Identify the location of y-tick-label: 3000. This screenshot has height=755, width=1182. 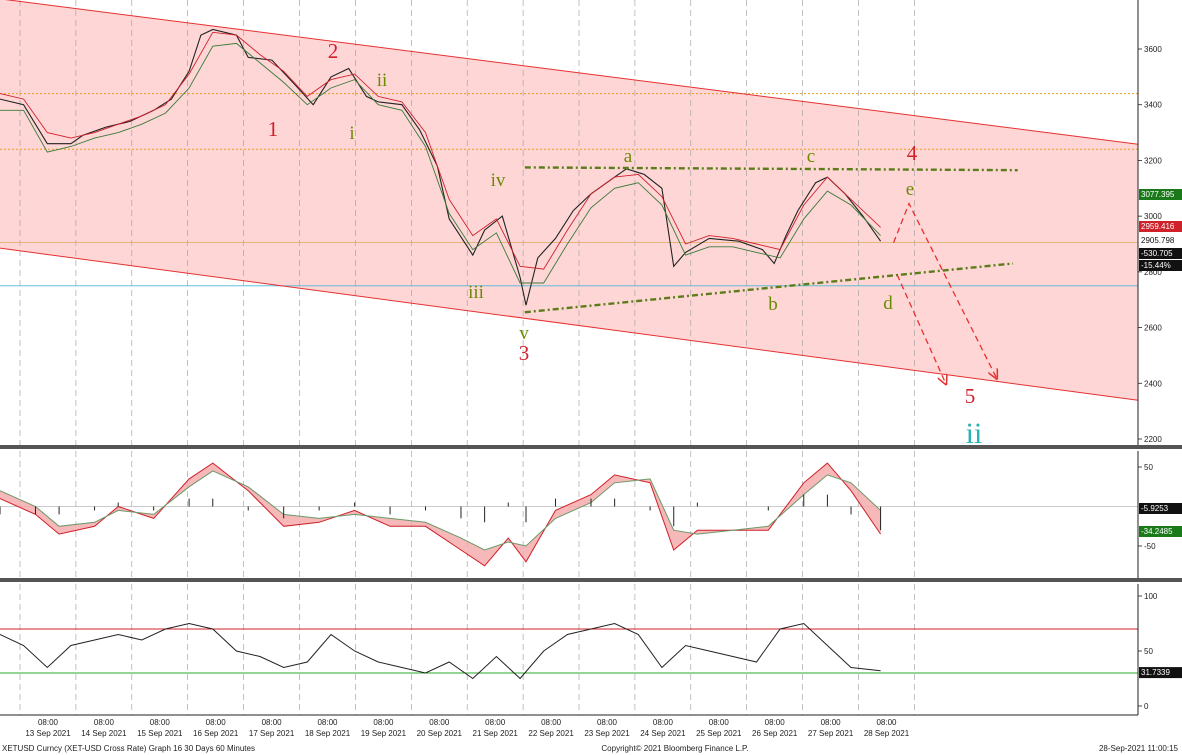
(1153, 216).